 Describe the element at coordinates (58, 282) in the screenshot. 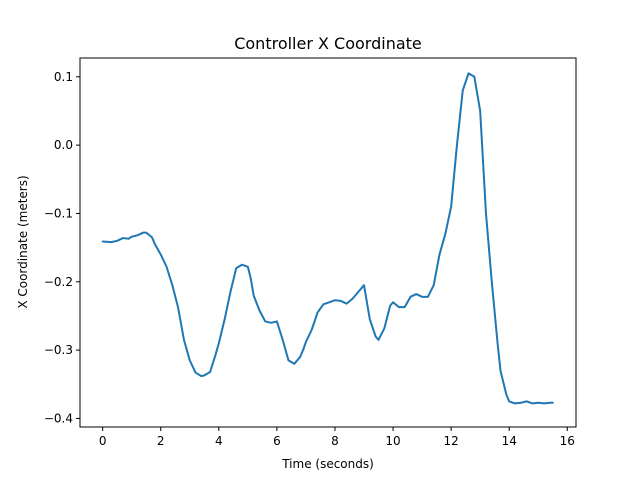

I see `y-tick-label: −0.2` at that location.